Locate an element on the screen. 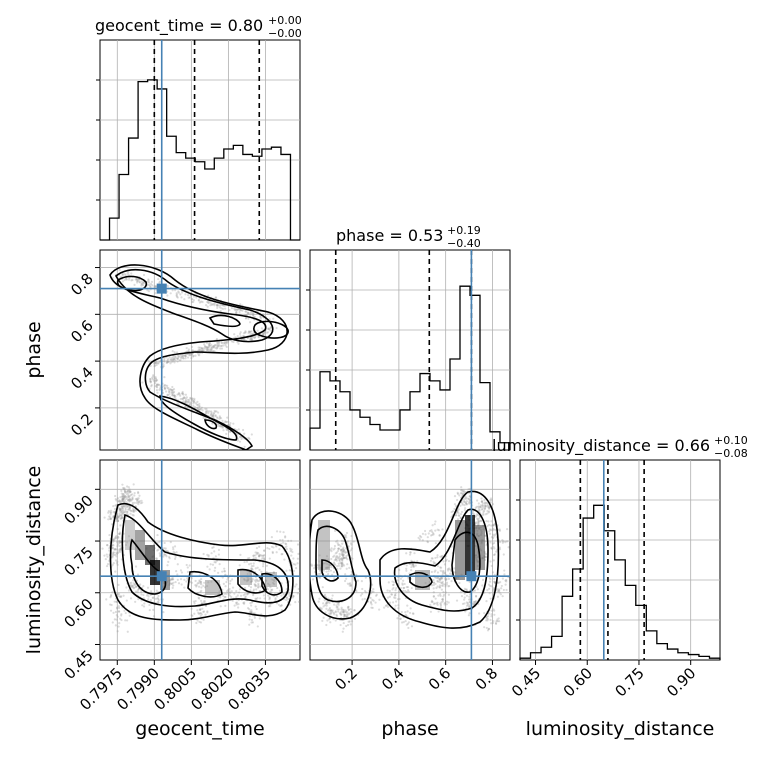  xtick-label-phase: 0.2 is located at coordinates (346, 679).